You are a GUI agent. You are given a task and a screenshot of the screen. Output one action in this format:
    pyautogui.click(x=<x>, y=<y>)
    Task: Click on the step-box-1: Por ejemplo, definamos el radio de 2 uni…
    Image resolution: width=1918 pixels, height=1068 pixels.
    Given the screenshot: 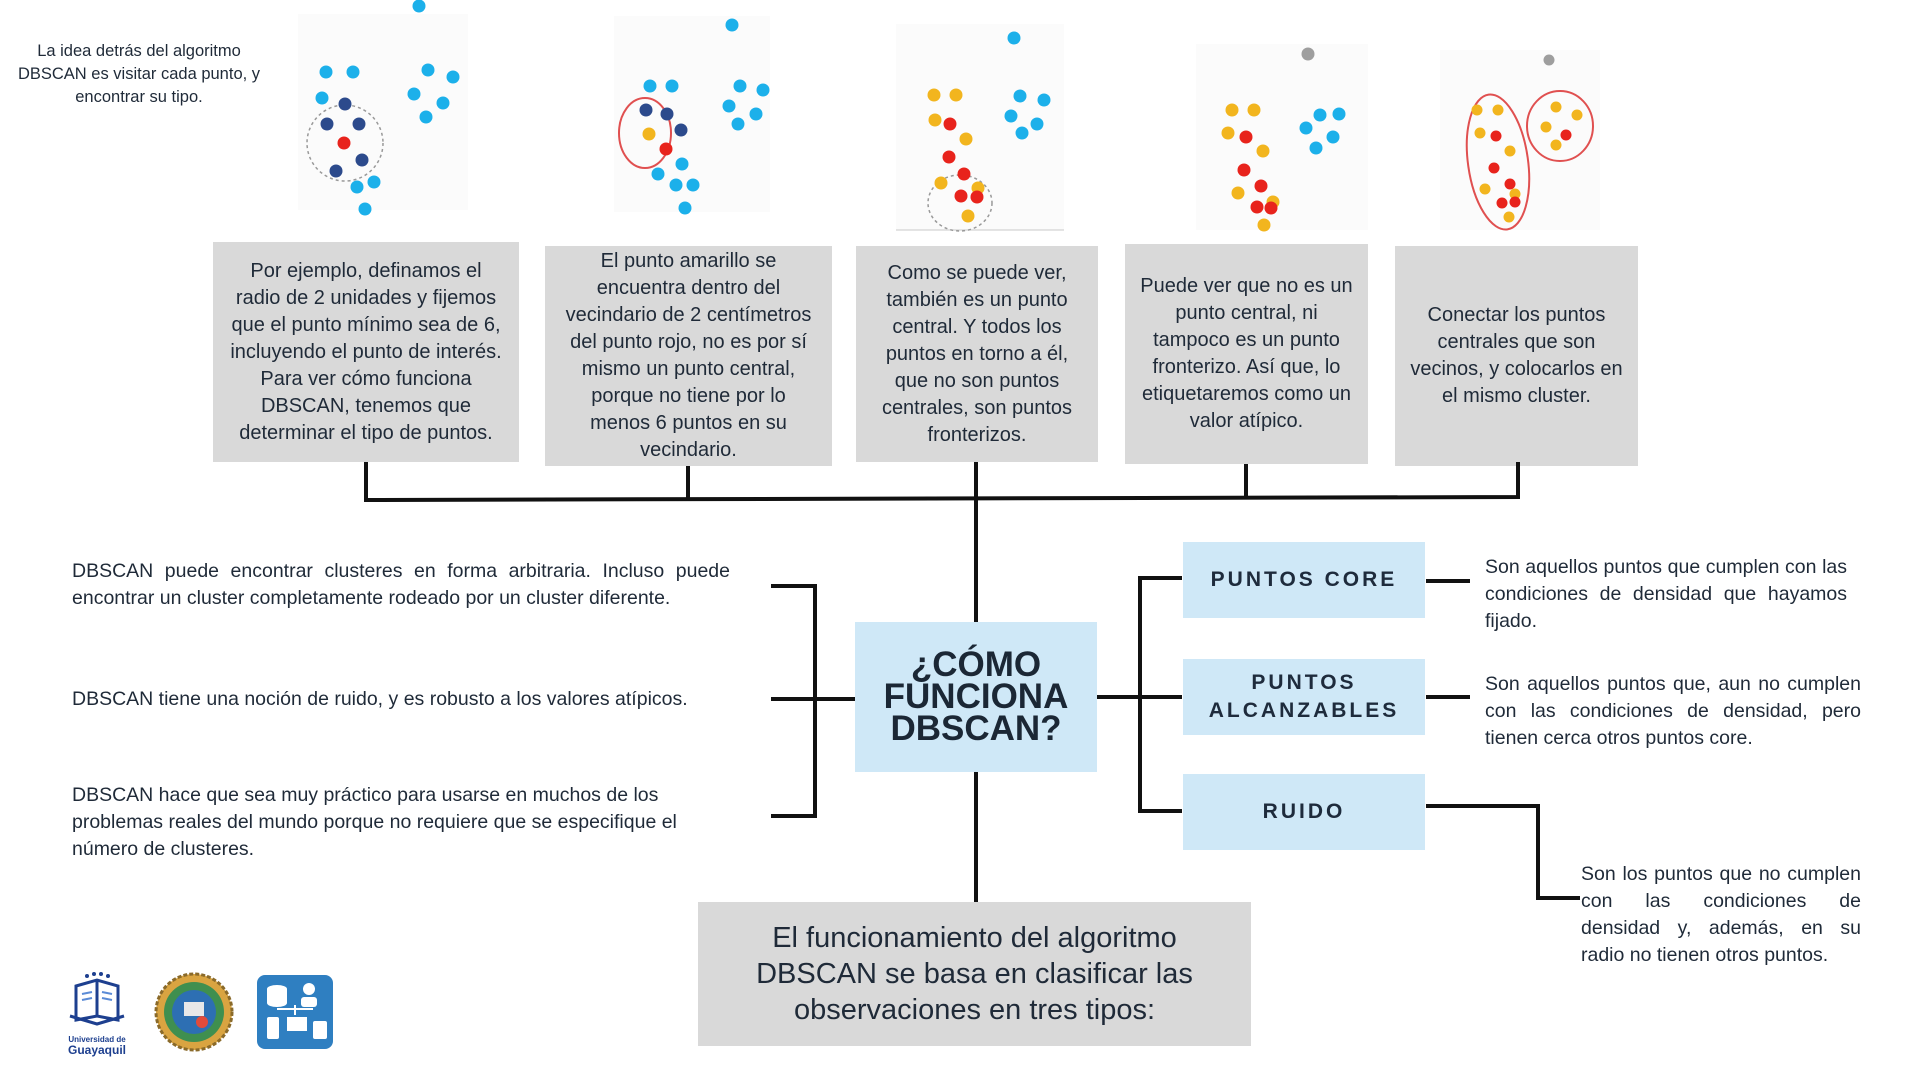 What is the action you would take?
    pyautogui.click(x=366, y=352)
    